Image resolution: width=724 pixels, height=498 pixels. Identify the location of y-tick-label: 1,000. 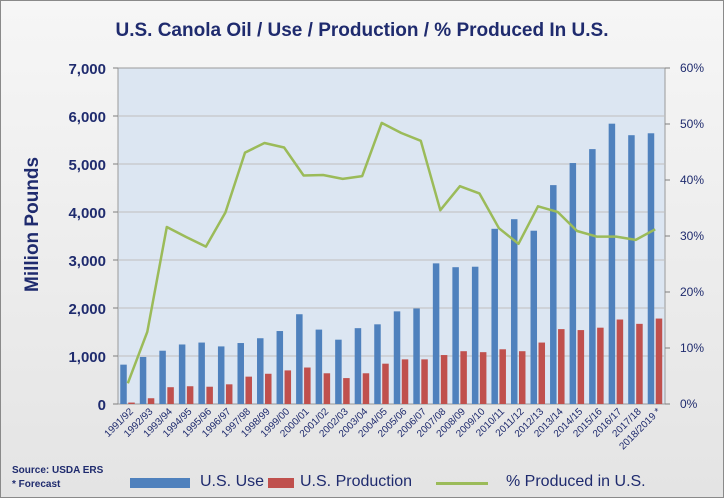
(87, 357).